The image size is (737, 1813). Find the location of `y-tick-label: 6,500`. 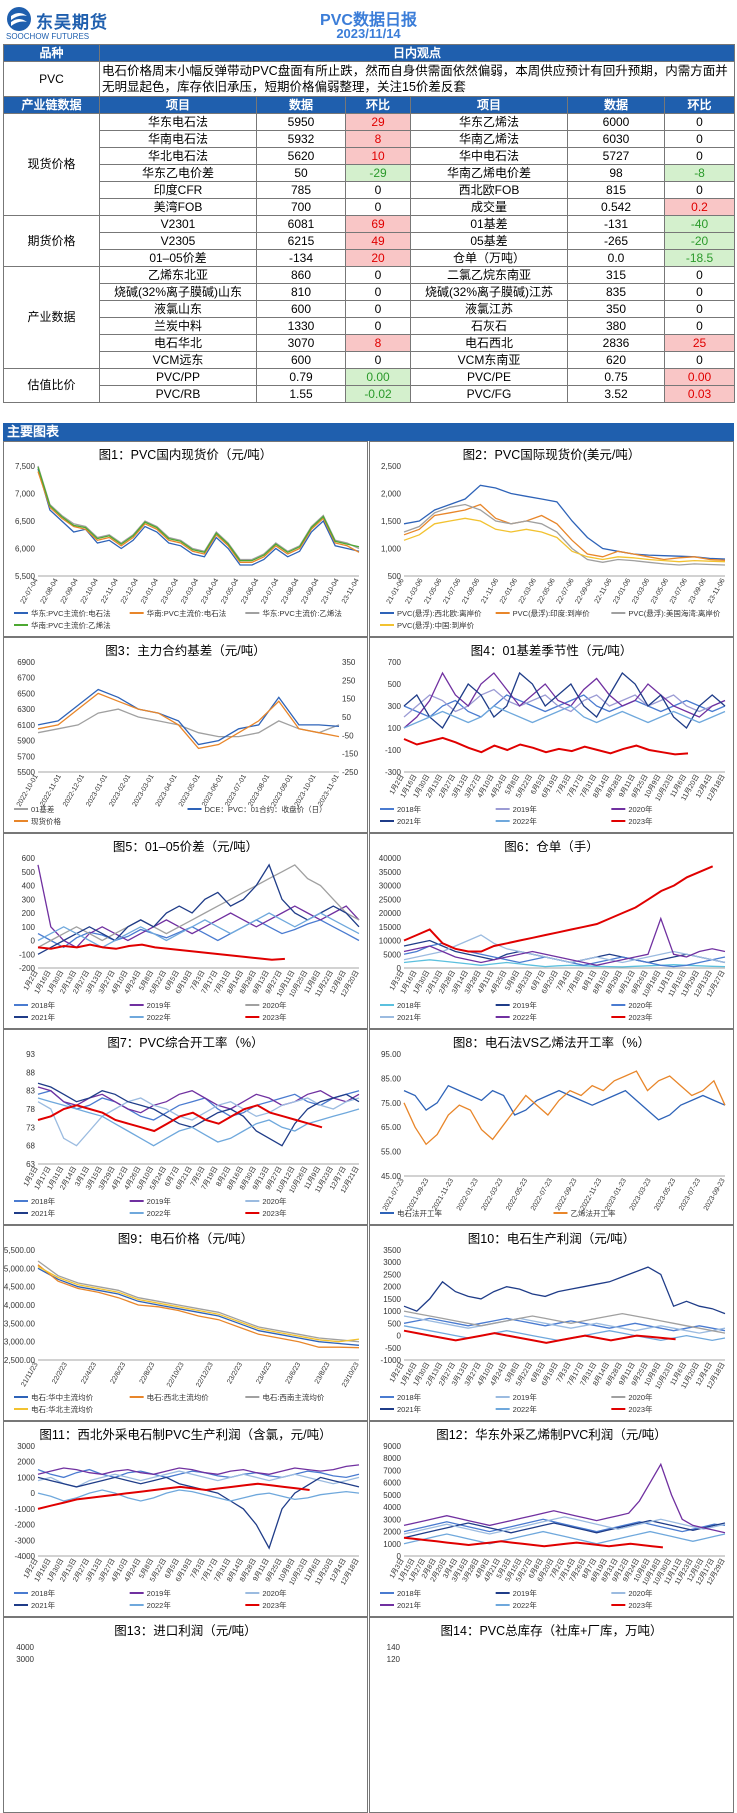

y-tick-label: 6,500 is located at coordinates (25, 521).